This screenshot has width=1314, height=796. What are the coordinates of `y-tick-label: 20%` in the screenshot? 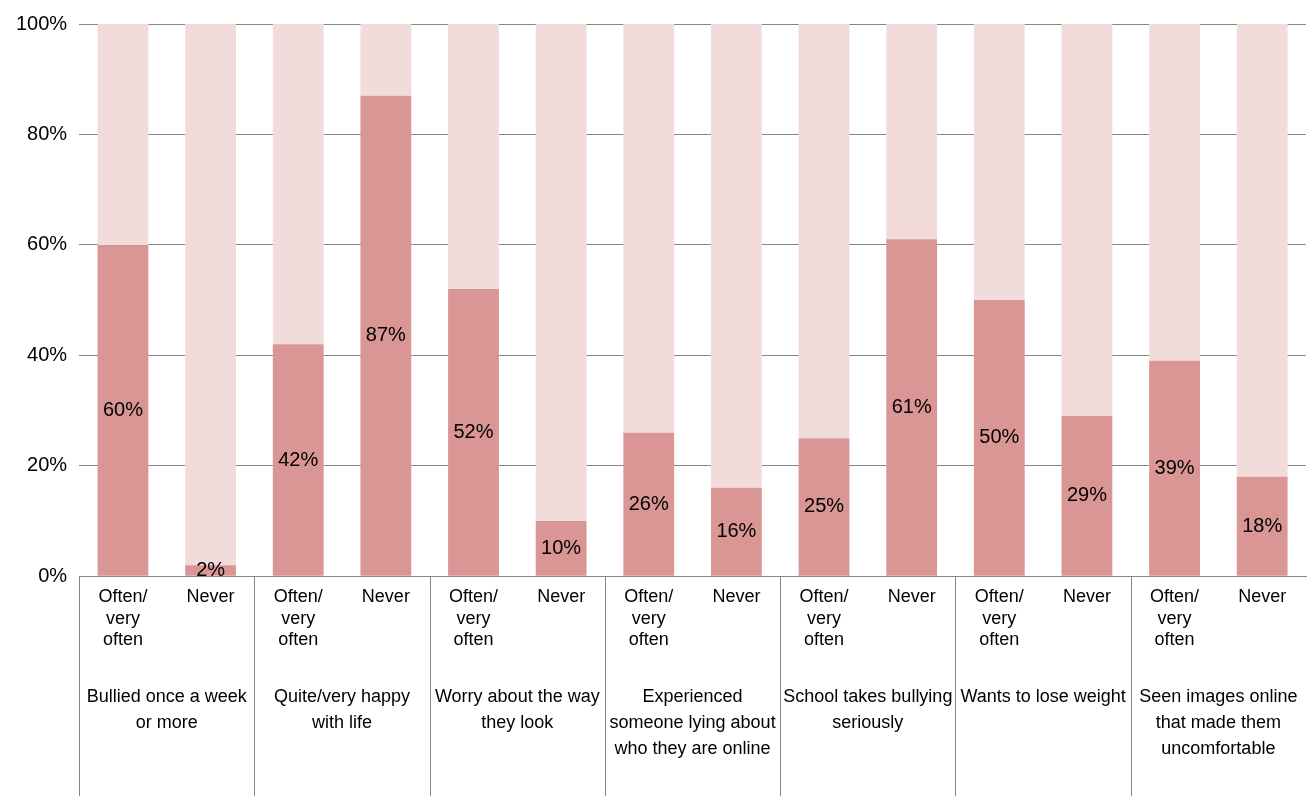 It's located at (47, 464).